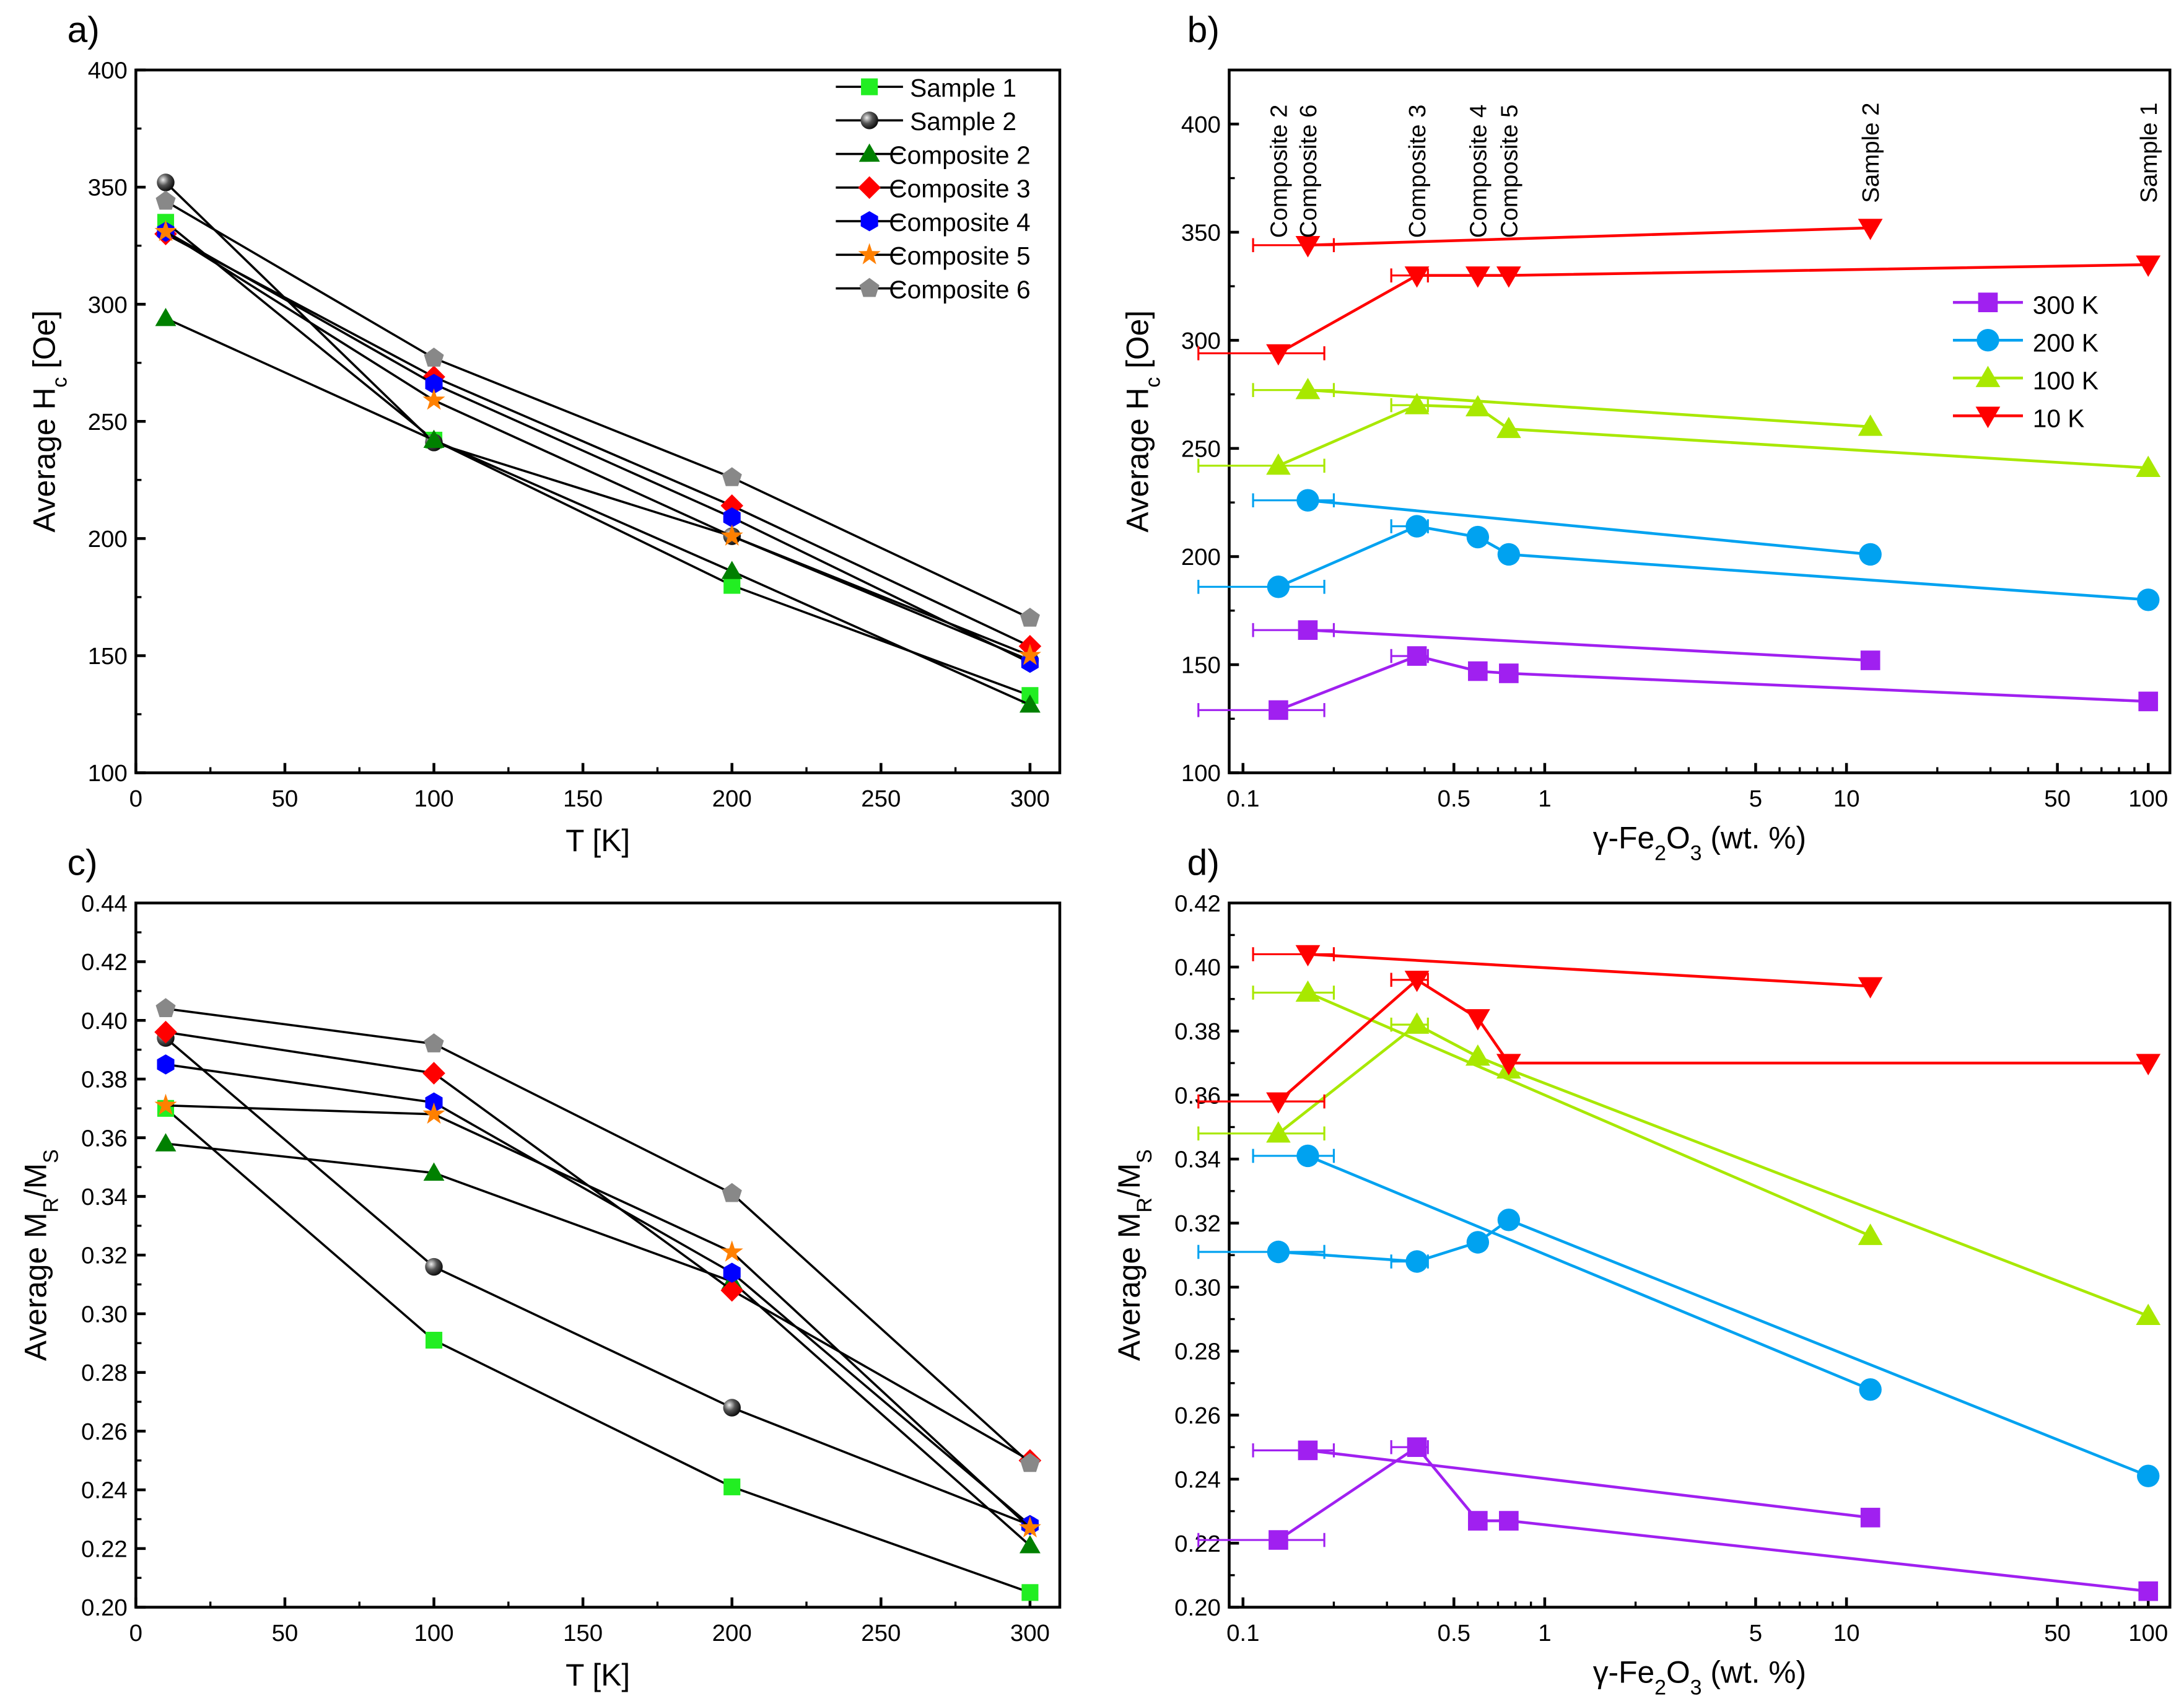 Image resolution: width=2184 pixels, height=1701 pixels. What do you see at coordinates (881, 799) in the screenshot?
I see `x-tick-label: 250` at bounding box center [881, 799].